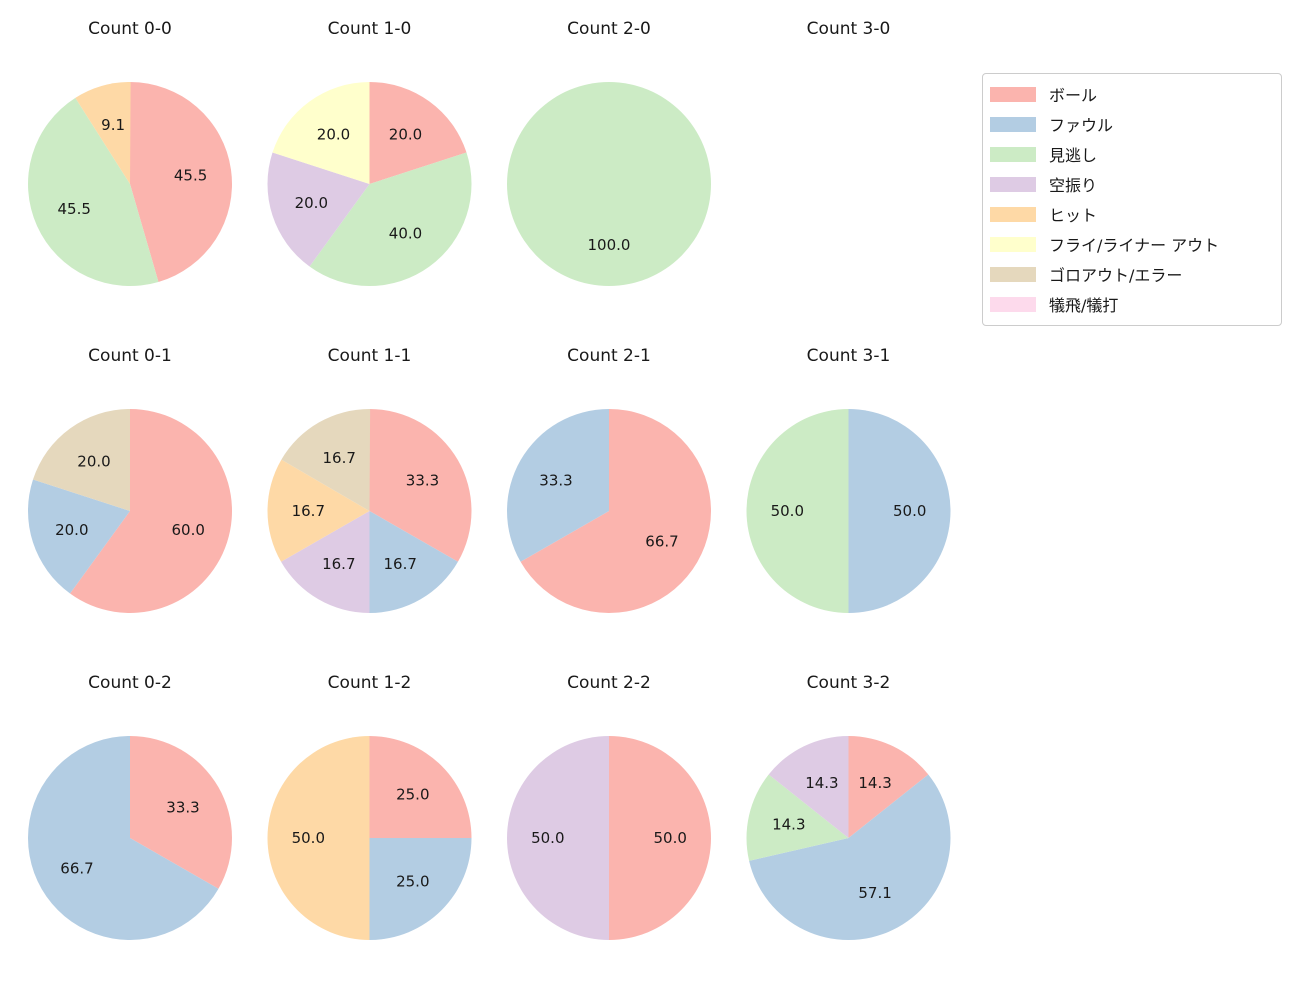  Describe the element at coordinates (1013, 304) in the screenshot. I see `legend-swatch-sac-fly-bunt` at that location.